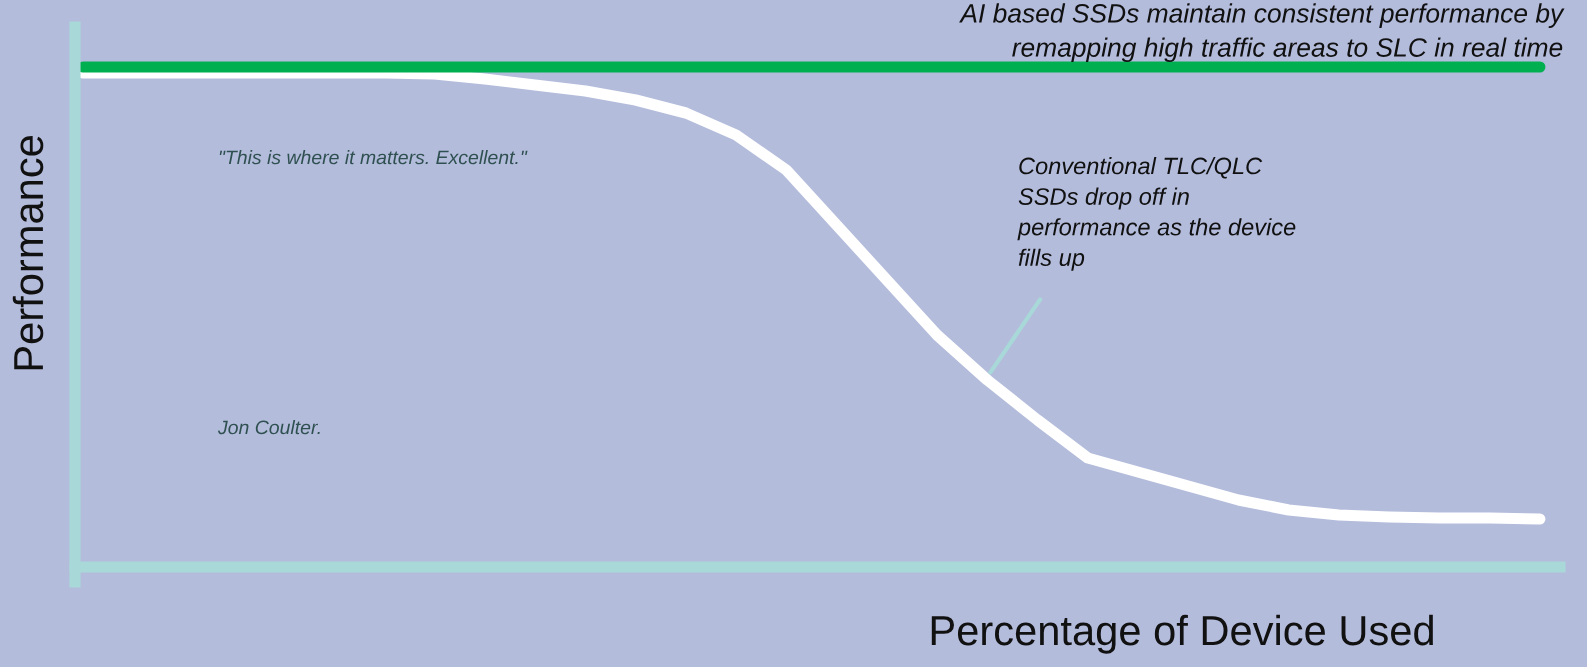 The image size is (1587, 667). Describe the element at coordinates (268, 427) in the screenshot. I see `annotation: Jon Coulter.` at that location.